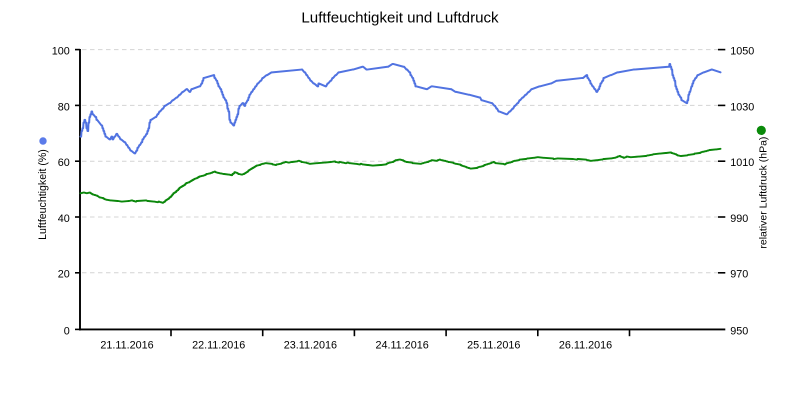 This screenshot has height=405, width=800. What do you see at coordinates (493, 345) in the screenshot?
I see `svg-text: 25.11.2016` at bounding box center [493, 345].